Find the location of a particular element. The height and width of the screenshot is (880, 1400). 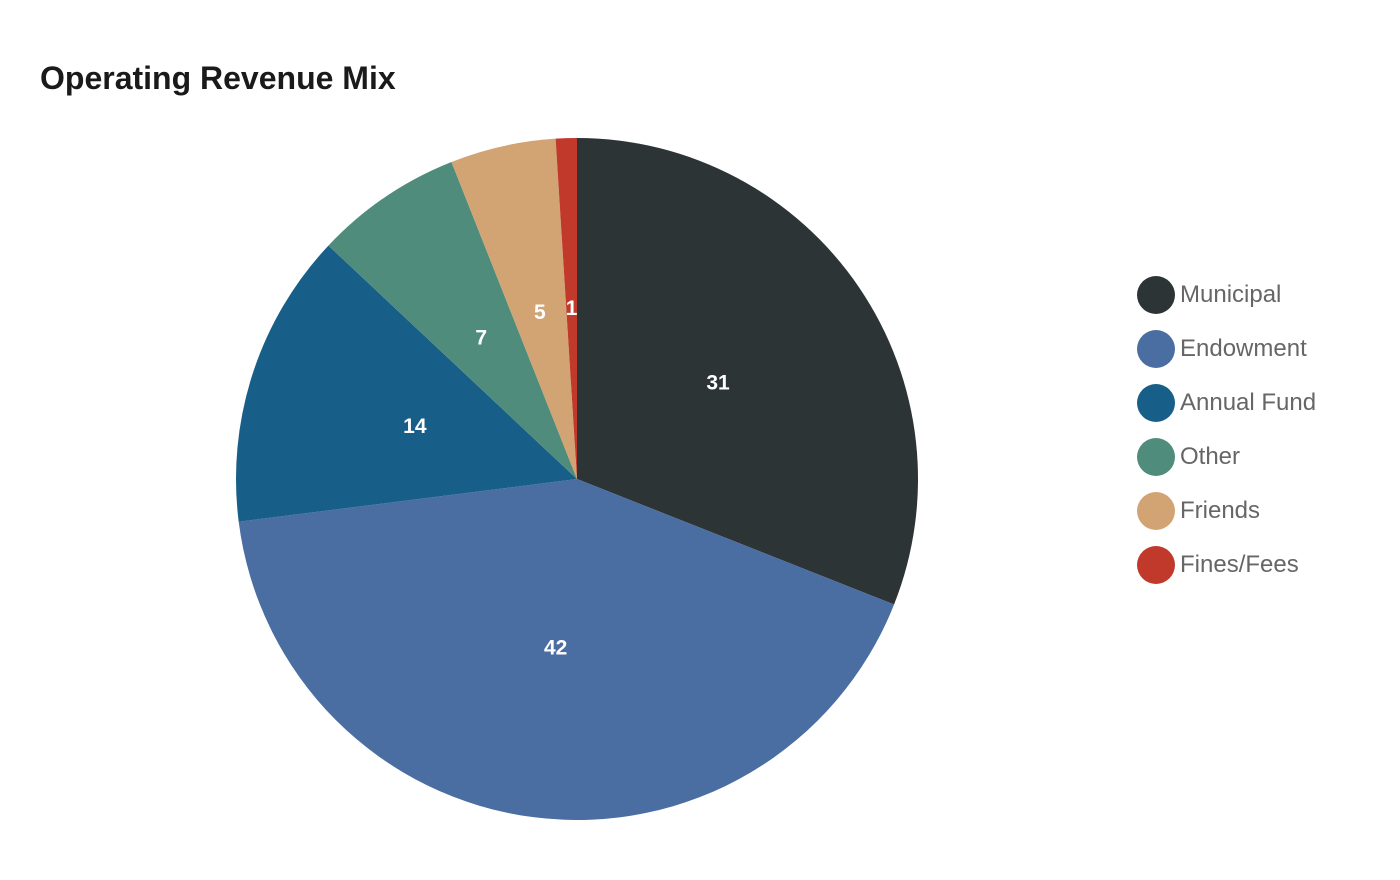

legend-item-friends: Friends is located at coordinates (1226, 511).